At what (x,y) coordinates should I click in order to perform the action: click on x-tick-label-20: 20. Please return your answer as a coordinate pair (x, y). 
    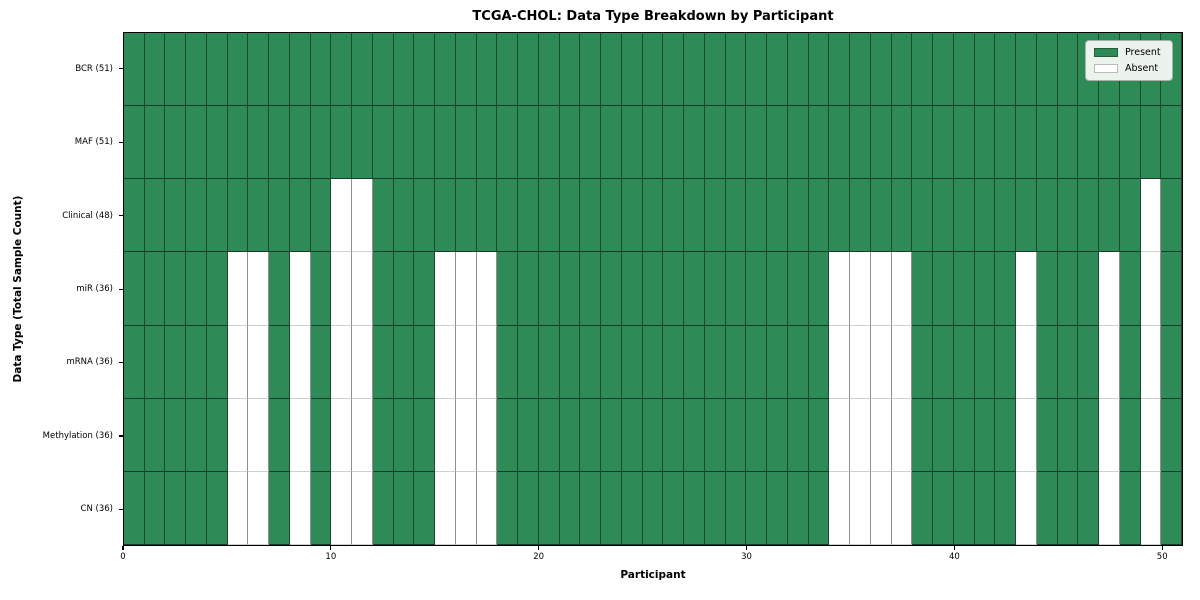
    Looking at the image, I should click on (539, 557).